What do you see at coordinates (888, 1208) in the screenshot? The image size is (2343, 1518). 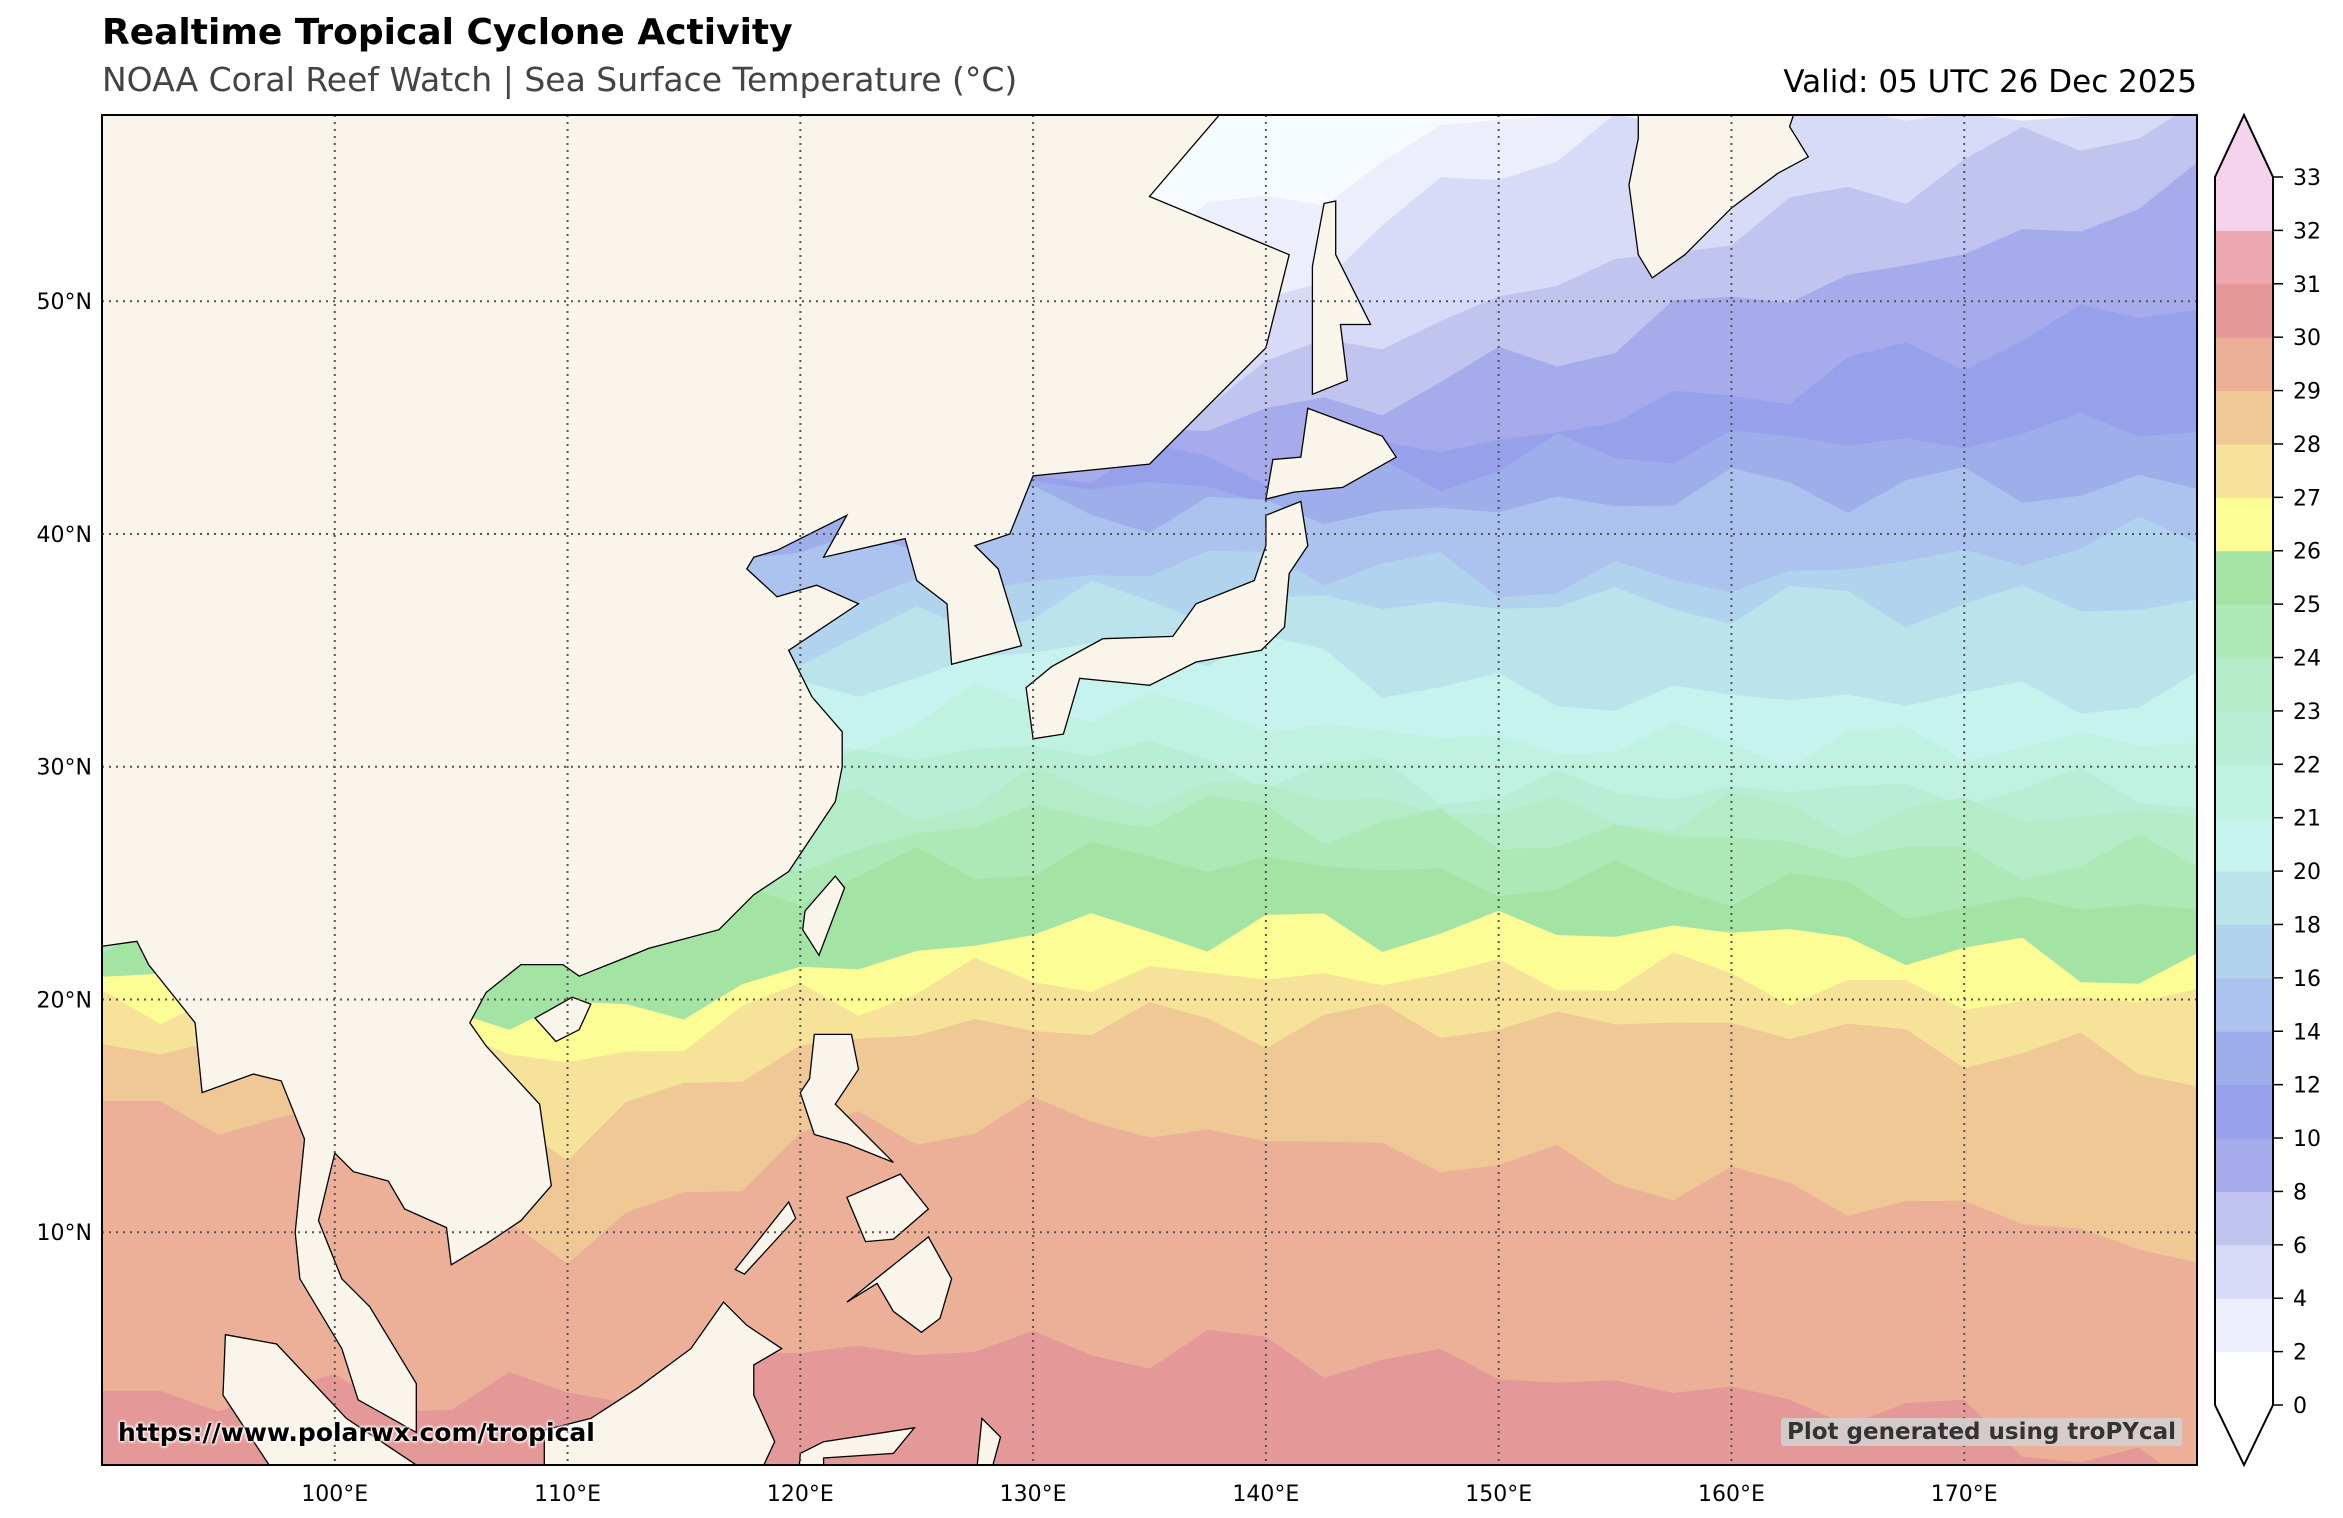 I see `land-visayas` at bounding box center [888, 1208].